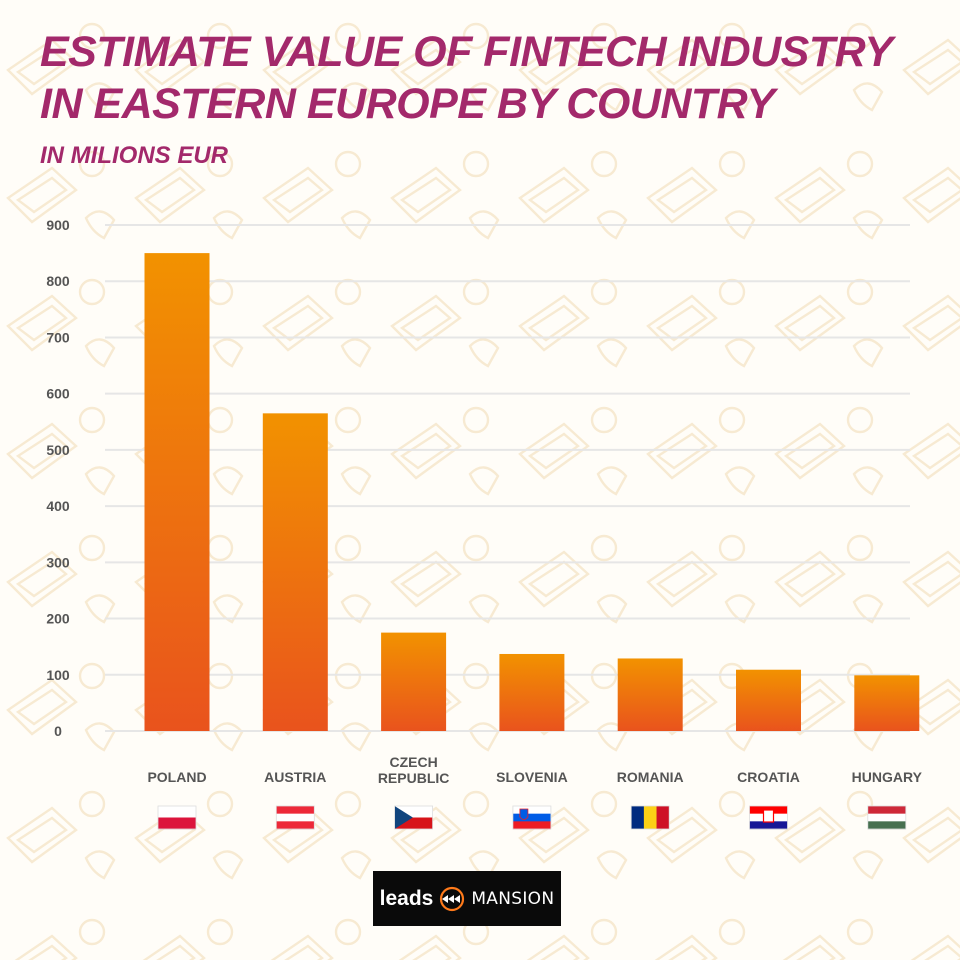 Image resolution: width=960 pixels, height=960 pixels. What do you see at coordinates (295, 817) in the screenshot?
I see `austria-flag-icon` at bounding box center [295, 817].